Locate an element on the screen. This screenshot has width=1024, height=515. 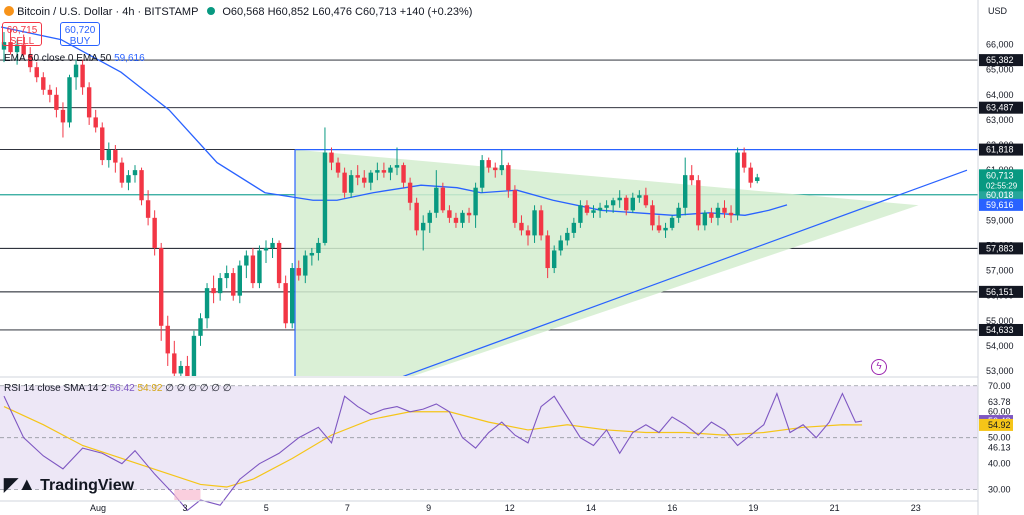
ema-legend-label: EMA 50 close 0 EMA 50 is located at coordinates (58, 58).